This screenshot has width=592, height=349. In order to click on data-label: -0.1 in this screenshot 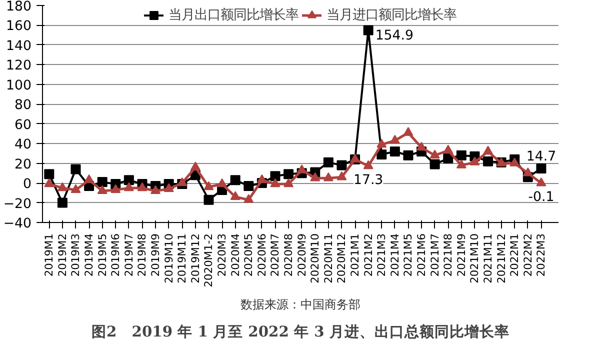, I will do `click(541, 198)`.